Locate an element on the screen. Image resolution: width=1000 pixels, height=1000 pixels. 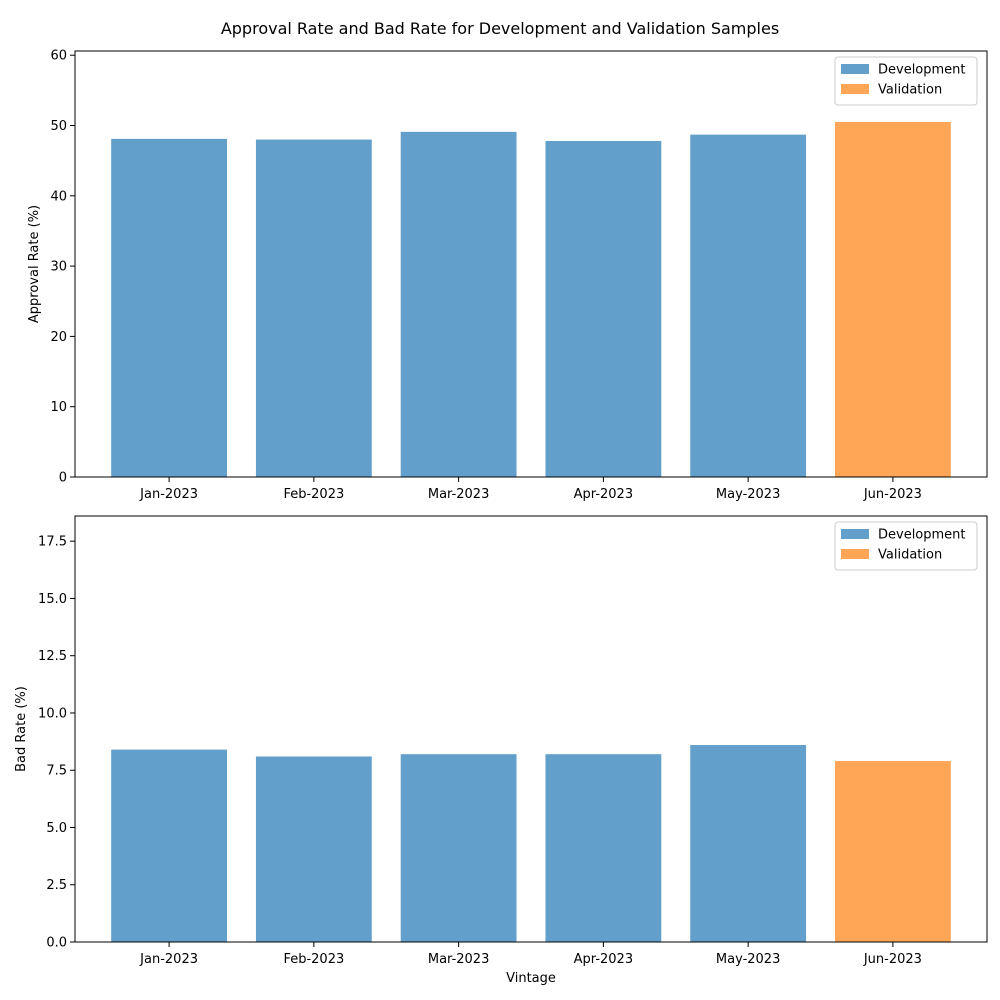
y-tick-label: 17.5 is located at coordinates (52, 542).